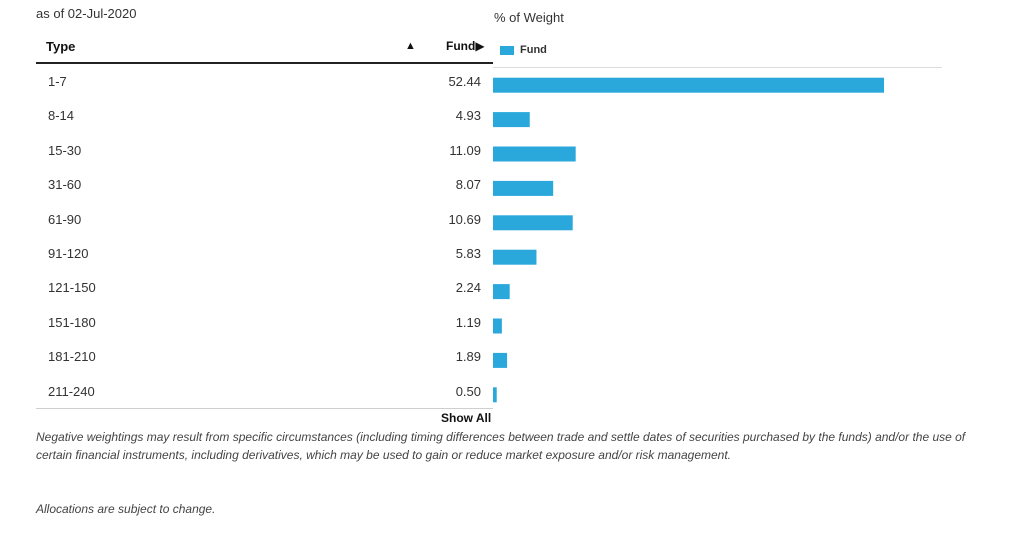  Describe the element at coordinates (264, 115) in the screenshot. I see `table-row: 8-14 4.93` at that location.